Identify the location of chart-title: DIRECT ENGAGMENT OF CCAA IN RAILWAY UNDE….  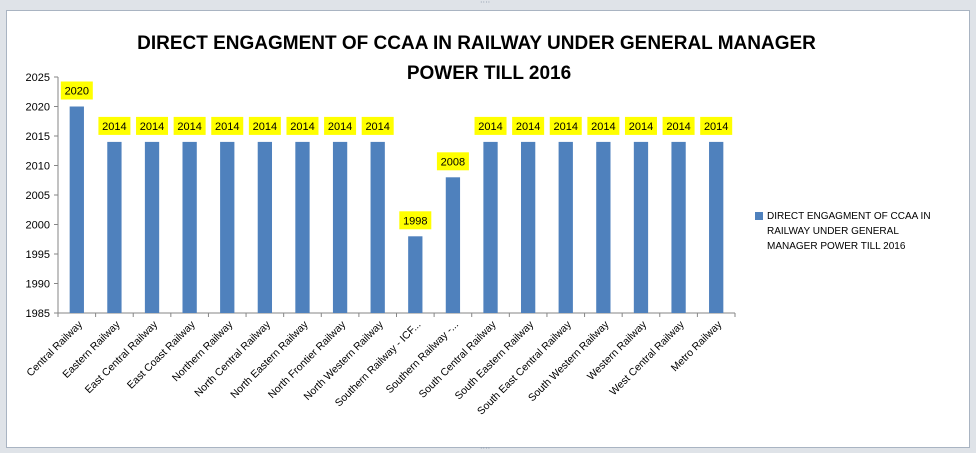
(489, 59).